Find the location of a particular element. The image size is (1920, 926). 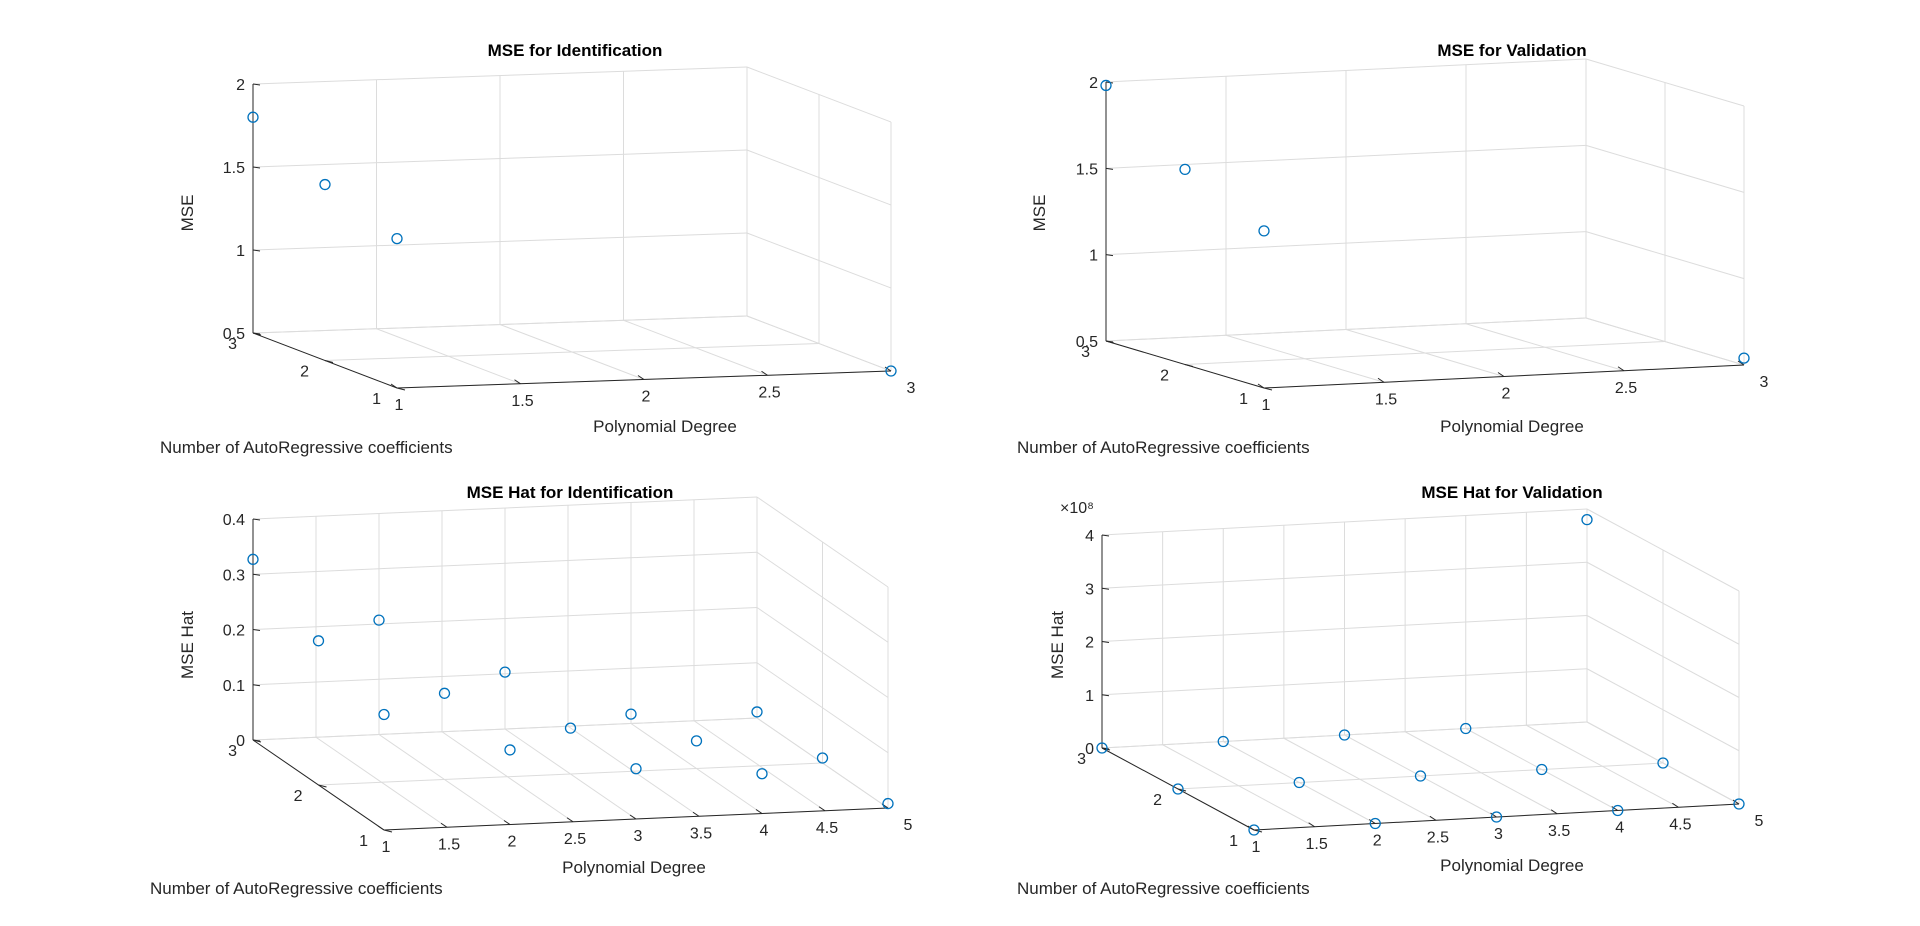

y-tick-label: 2 is located at coordinates (304, 372).